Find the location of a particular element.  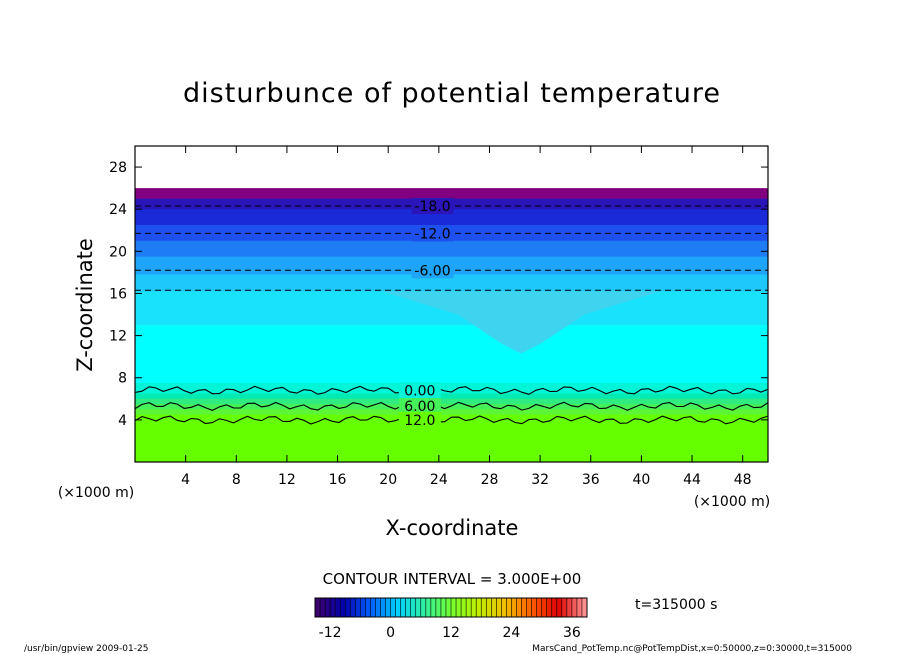

colorbar-tick-label: -12 is located at coordinates (330, 633).